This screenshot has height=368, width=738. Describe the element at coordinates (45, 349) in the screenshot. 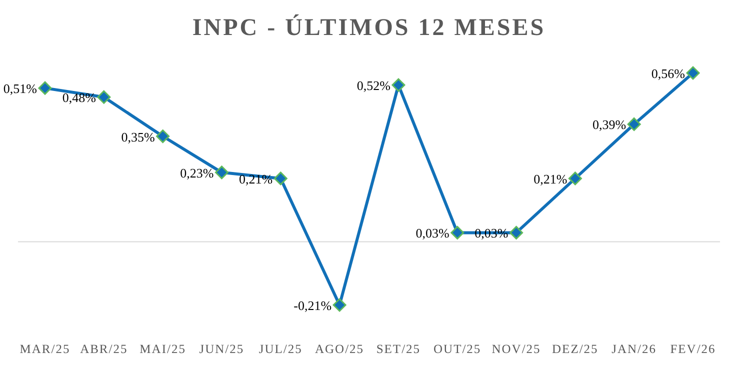

I see `x-tick-label: MAR/25` at that location.